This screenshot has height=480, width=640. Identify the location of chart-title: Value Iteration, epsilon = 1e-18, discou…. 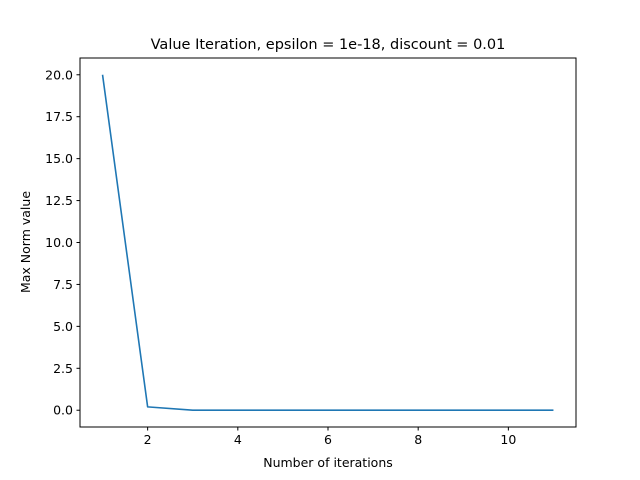
(328, 45).